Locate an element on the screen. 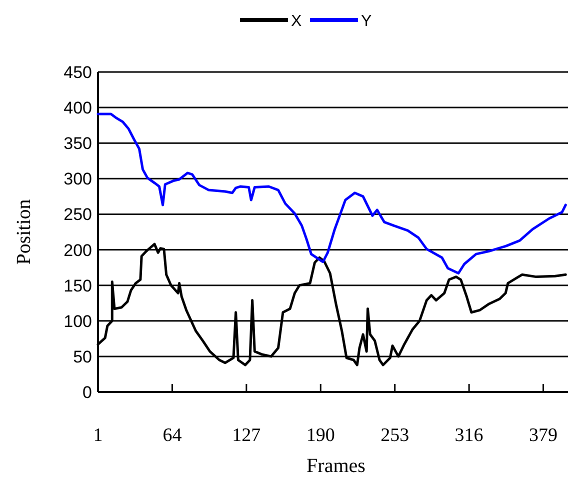 This screenshot has width=570, height=484. y-tick-label: 150 is located at coordinates (78, 286).